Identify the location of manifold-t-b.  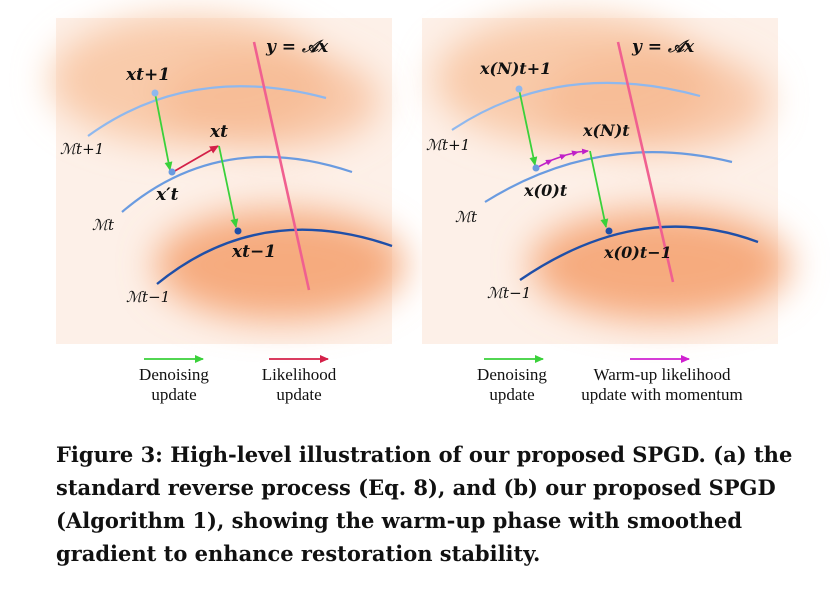
(608, 177).